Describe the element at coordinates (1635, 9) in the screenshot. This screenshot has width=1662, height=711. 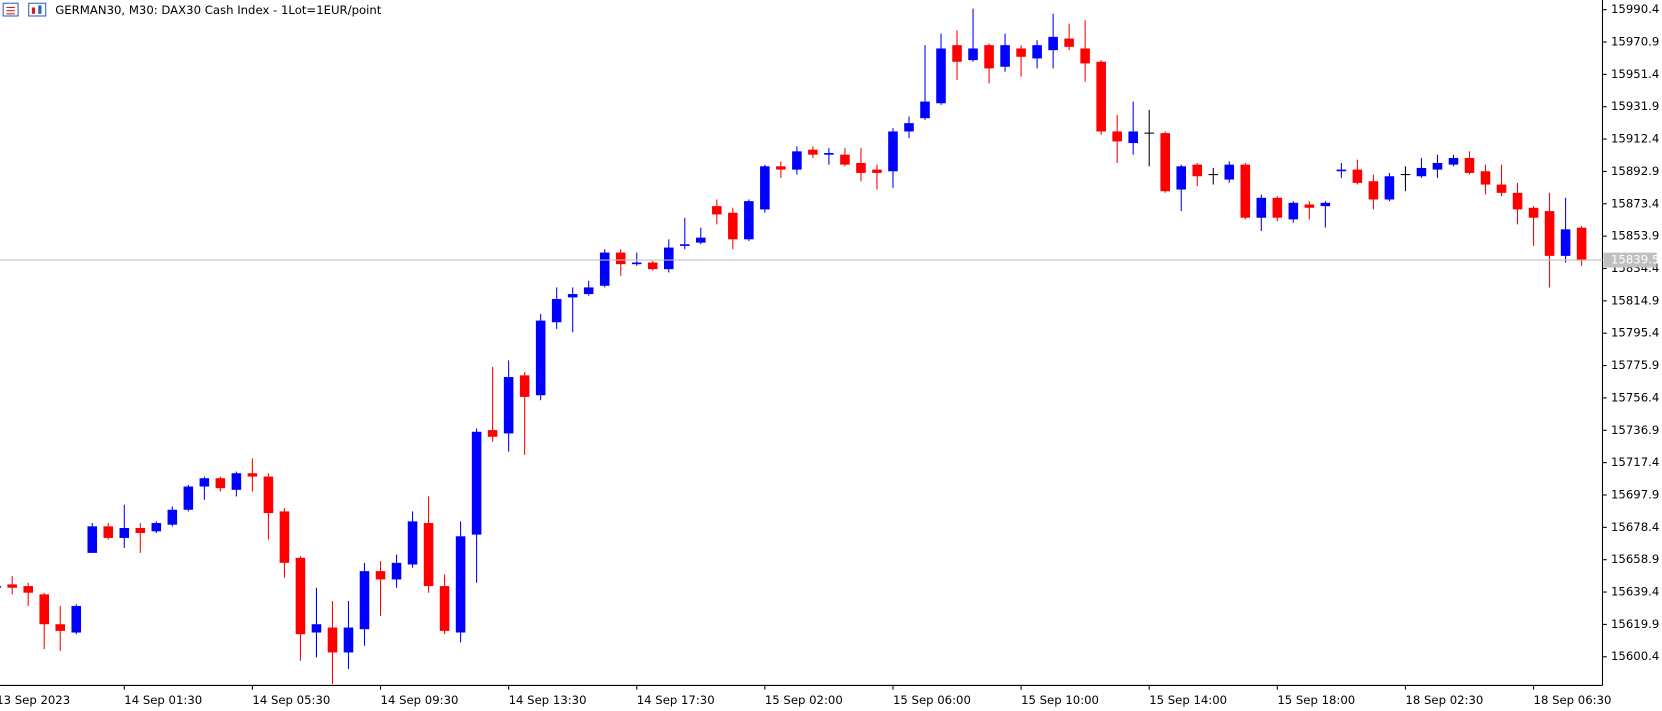
I see `y-tick-label: 15990.4` at that location.